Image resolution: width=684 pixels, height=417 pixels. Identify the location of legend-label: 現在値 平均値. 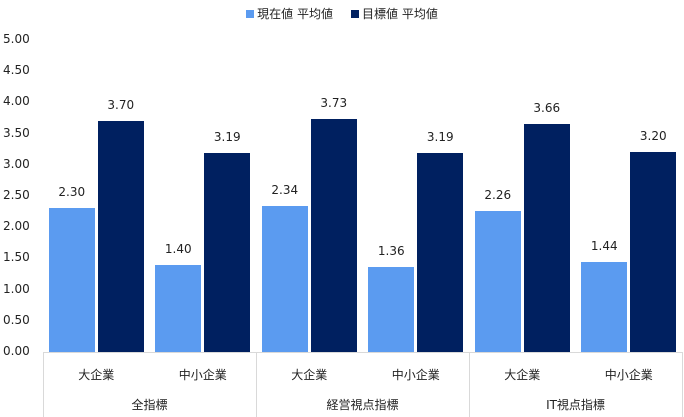
(295, 14).